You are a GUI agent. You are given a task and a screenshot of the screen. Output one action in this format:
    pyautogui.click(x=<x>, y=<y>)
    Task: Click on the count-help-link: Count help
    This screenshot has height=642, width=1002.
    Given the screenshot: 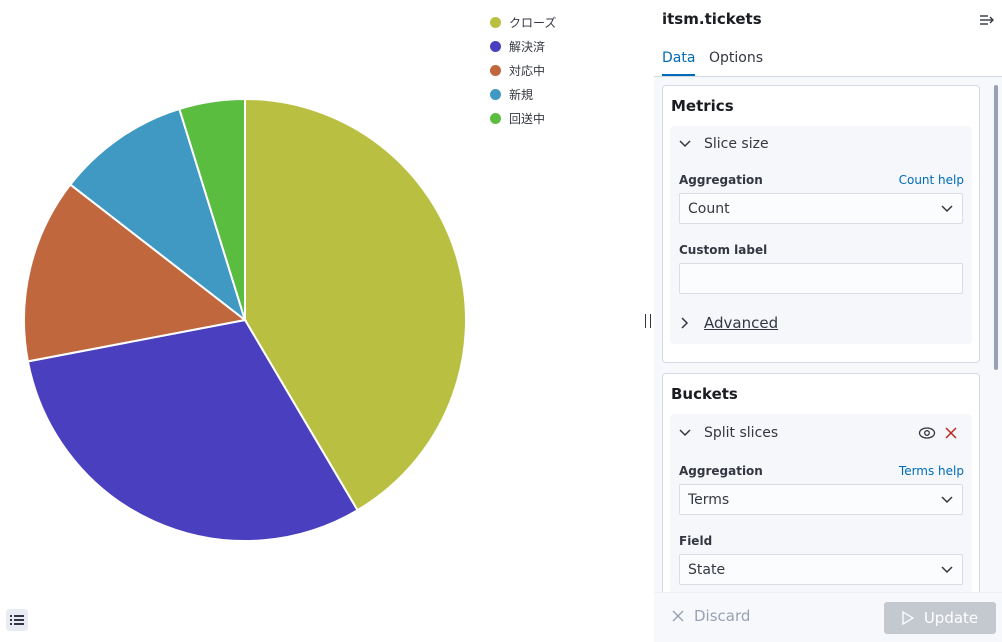 What is the action you would take?
    pyautogui.click(x=931, y=180)
    